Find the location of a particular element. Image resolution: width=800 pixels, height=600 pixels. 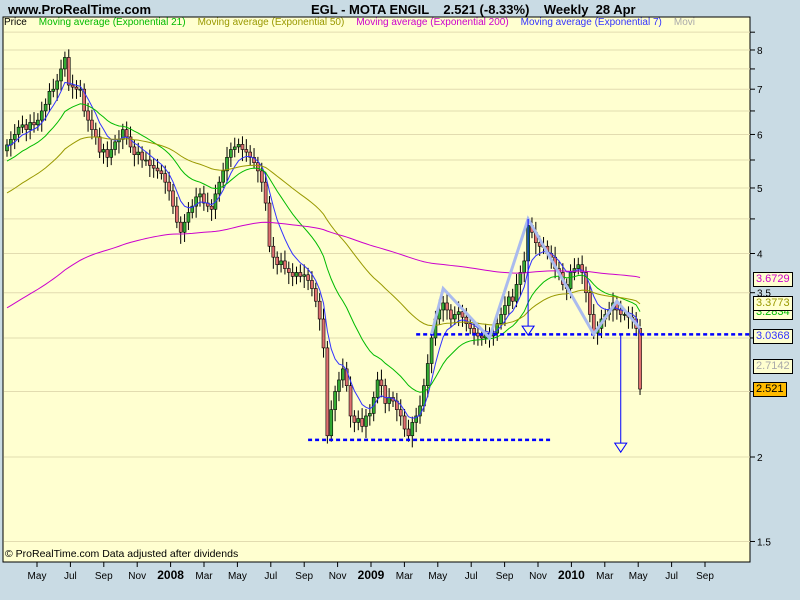

legend-item: Moving average (Exponential 50) is located at coordinates (271, 22).